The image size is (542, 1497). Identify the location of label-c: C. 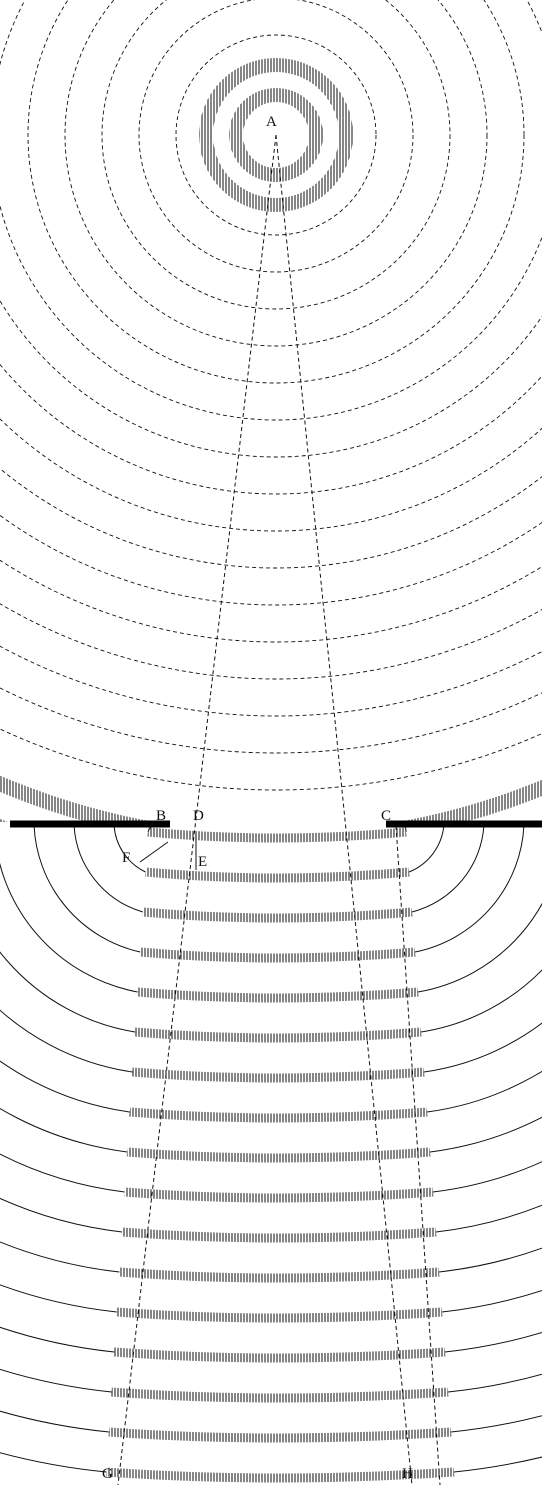
(386, 816).